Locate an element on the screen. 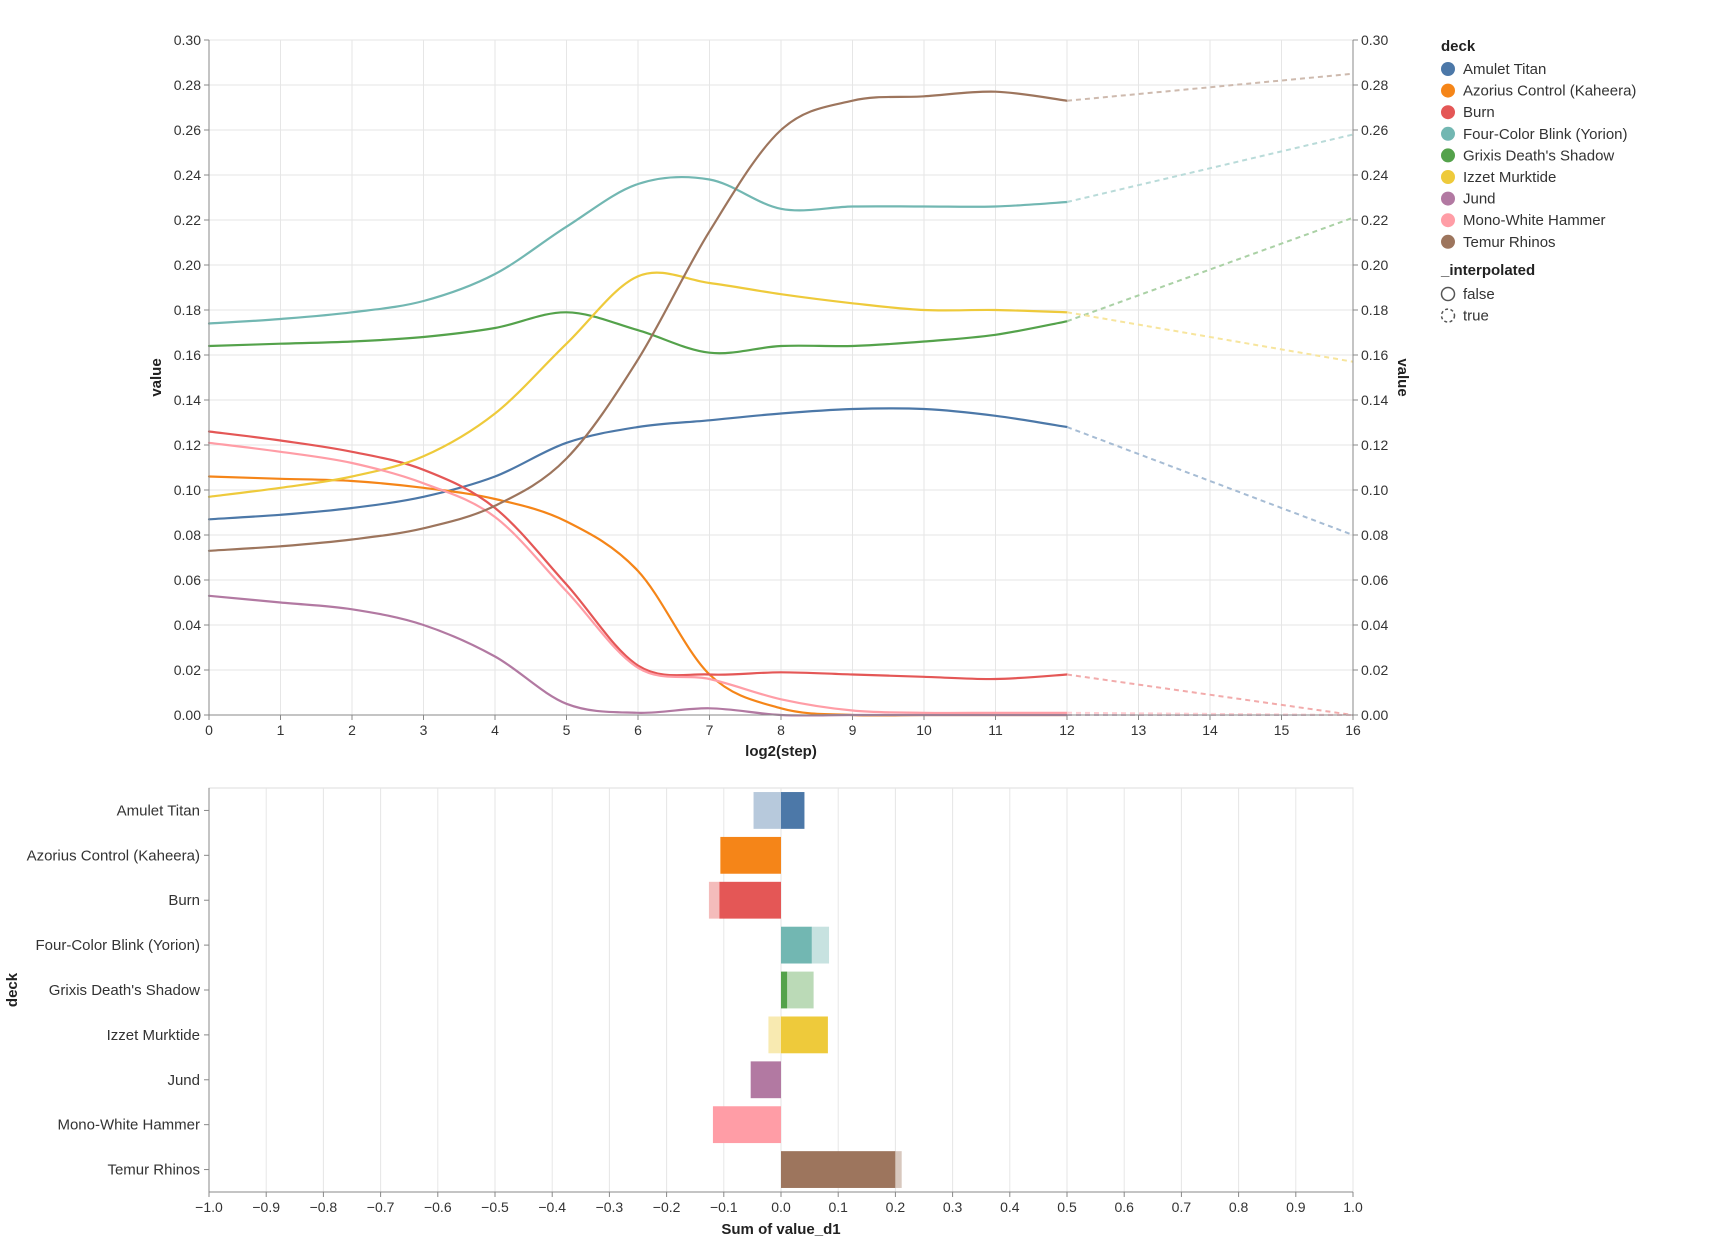  y-tick-label: 0.18 is located at coordinates (187, 310).